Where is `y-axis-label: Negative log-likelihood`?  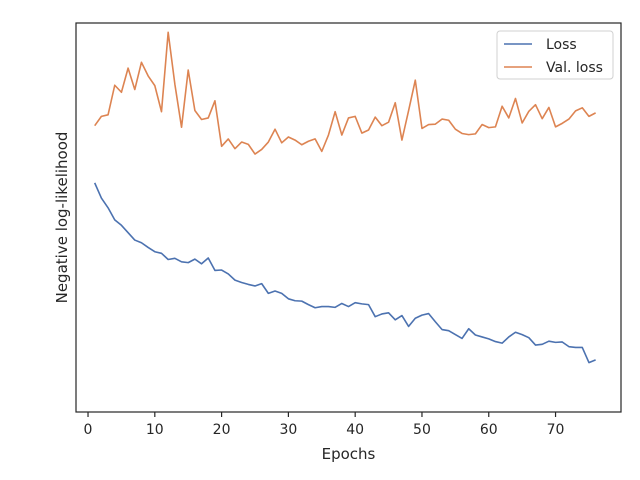
y-axis-label: Negative log-likelihood is located at coordinates (62, 218).